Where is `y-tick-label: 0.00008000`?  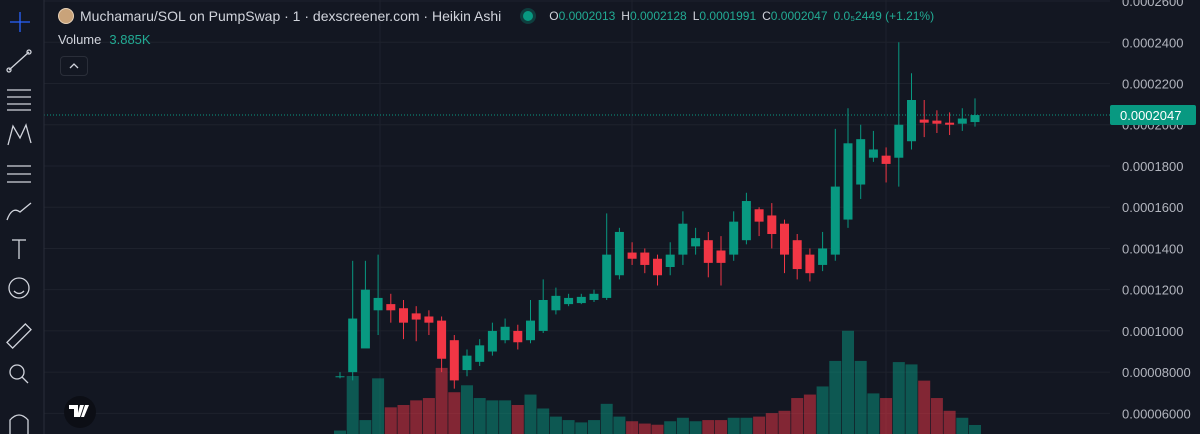 y-tick-label: 0.00008000 is located at coordinates (1156, 372).